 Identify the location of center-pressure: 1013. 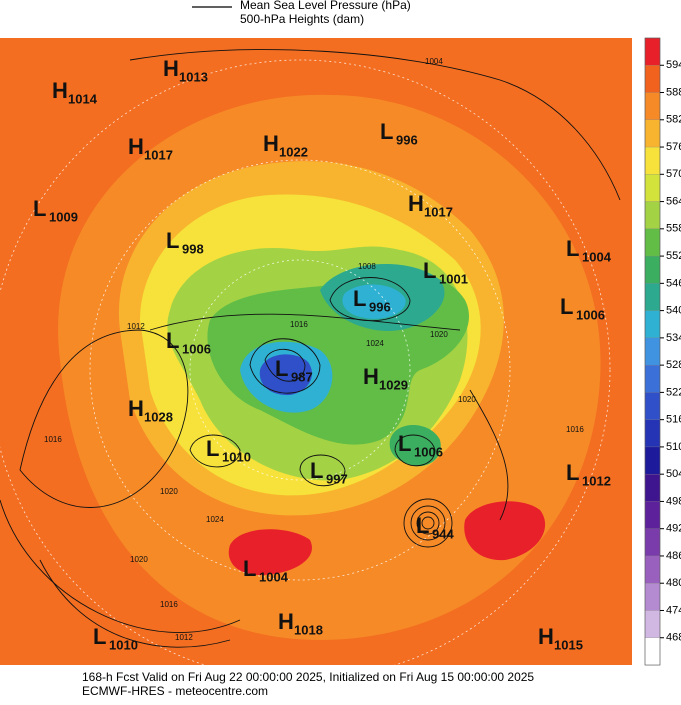
(193, 76).